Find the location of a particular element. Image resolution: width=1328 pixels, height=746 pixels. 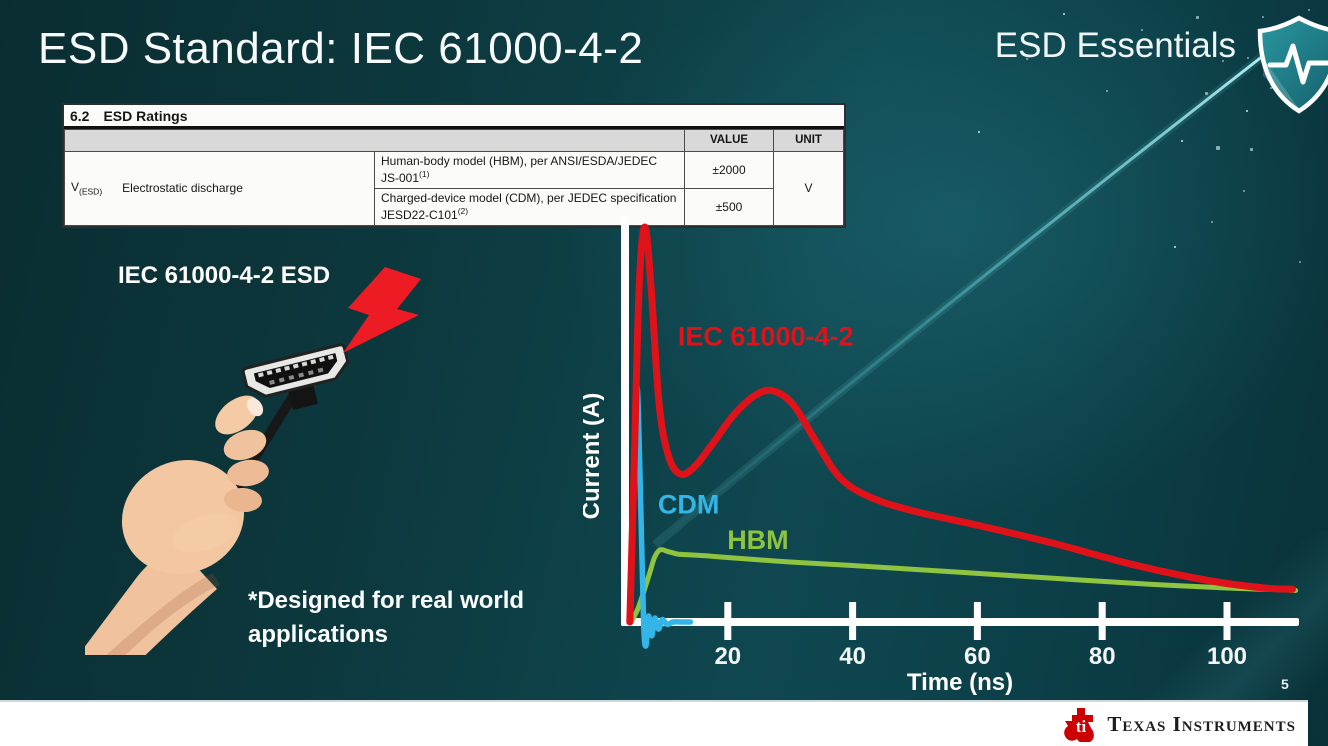

section-title: ESD Ratings is located at coordinates (145, 116).